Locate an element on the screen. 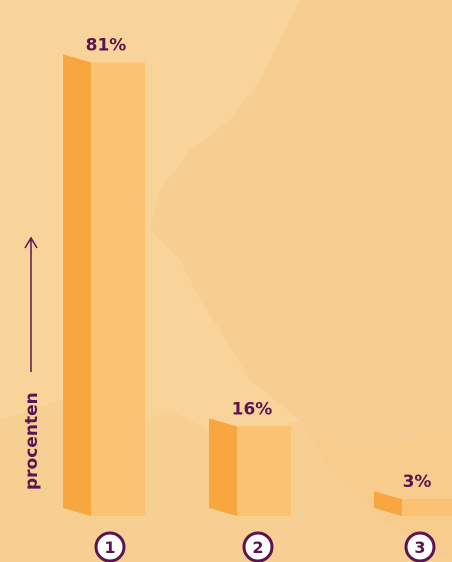 The image size is (452, 562). value-label-3: 3% is located at coordinates (417, 482).